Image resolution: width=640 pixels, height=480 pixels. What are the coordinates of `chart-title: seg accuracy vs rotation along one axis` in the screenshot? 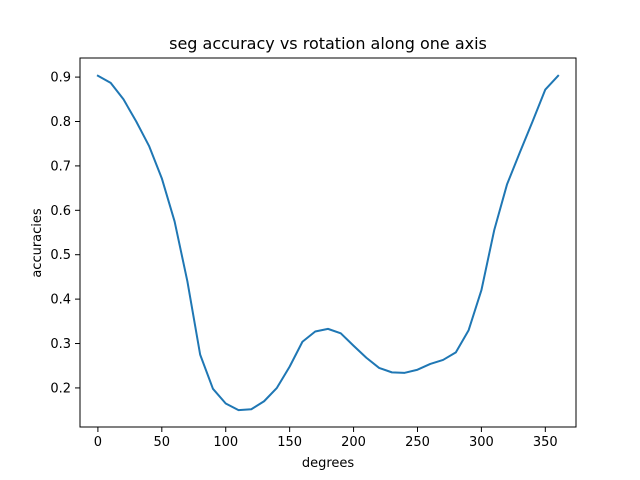 It's located at (328, 43).